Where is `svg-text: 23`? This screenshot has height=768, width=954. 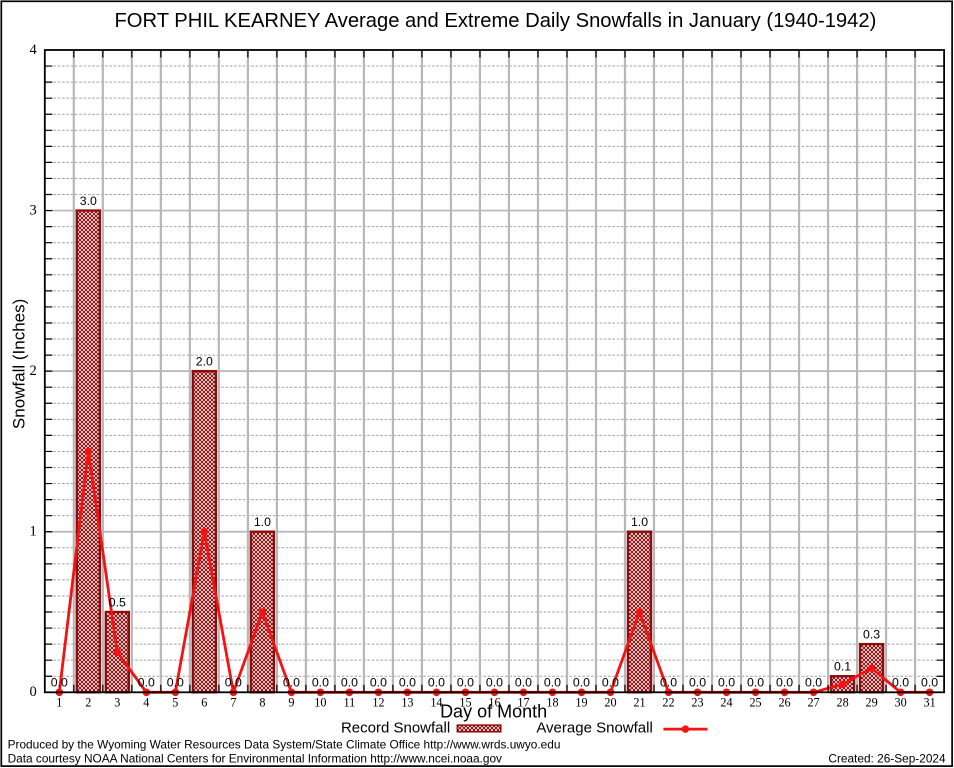 svg-text: 23 is located at coordinates (697, 703).